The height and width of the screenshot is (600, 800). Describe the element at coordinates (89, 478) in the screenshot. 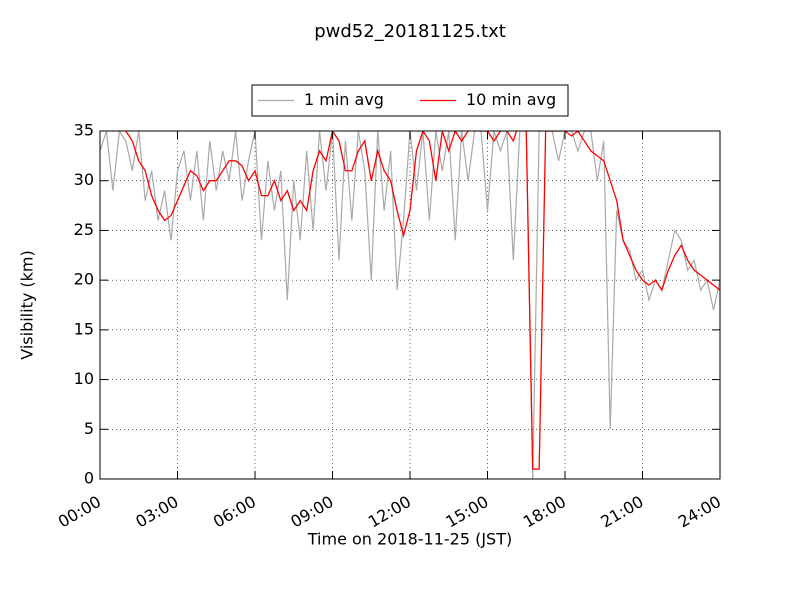

I see `y-tick-label: 0` at that location.